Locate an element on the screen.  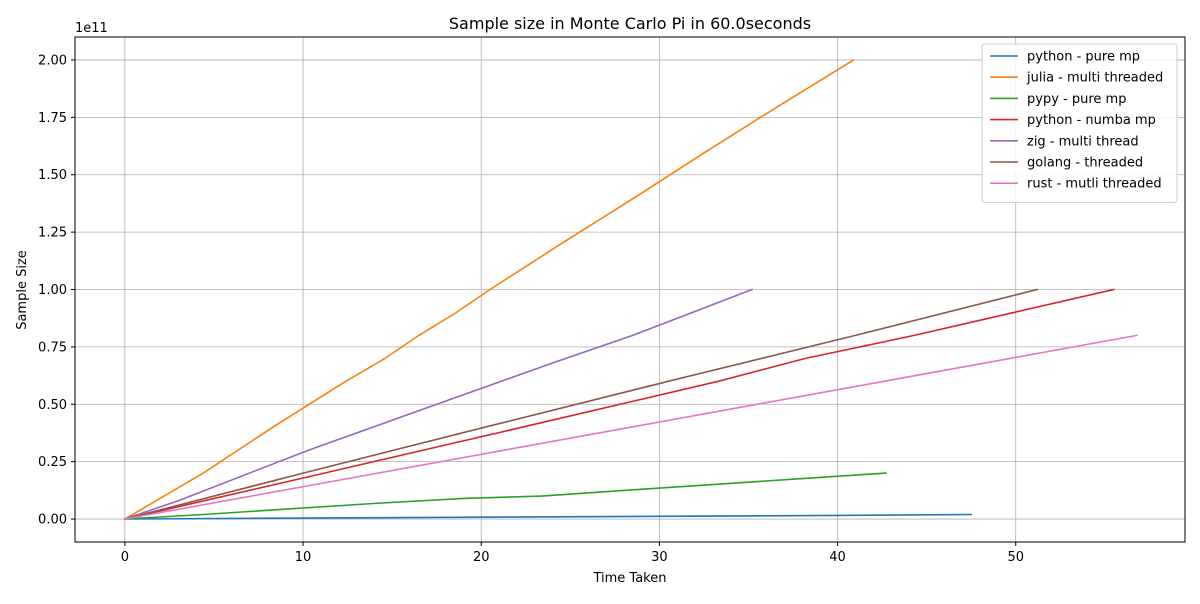
legend-label: pypy - pure mp is located at coordinates (1076, 99).